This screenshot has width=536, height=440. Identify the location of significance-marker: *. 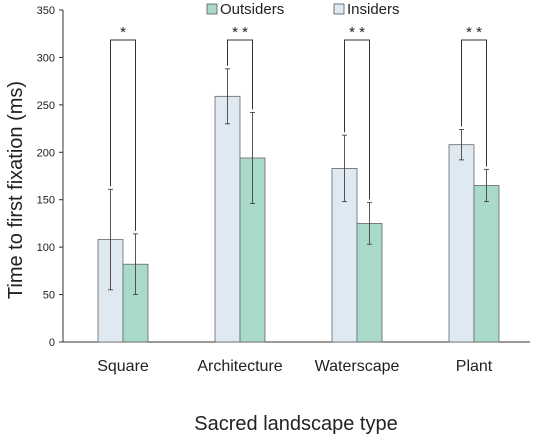
(123, 32).